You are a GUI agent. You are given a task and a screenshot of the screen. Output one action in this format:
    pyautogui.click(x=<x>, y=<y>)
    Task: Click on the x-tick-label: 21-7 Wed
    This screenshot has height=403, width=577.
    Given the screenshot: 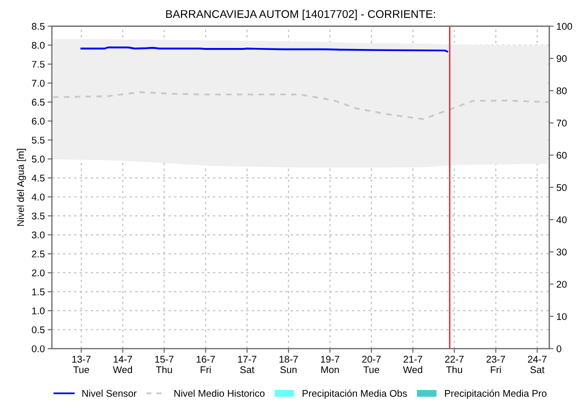 What is the action you would take?
    pyautogui.click(x=412, y=365)
    